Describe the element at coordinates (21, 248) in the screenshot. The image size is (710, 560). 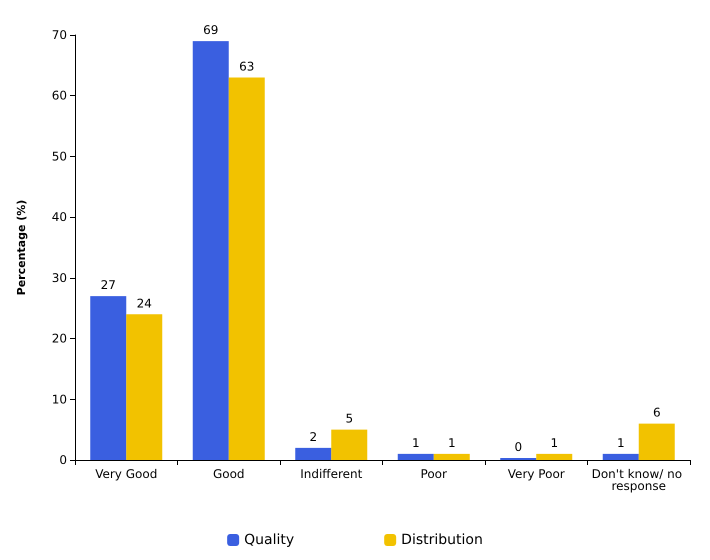
I see `y-axis-title: Percentage (%)` at that location.